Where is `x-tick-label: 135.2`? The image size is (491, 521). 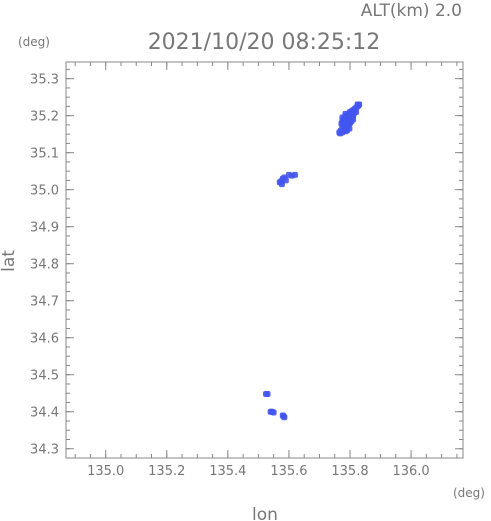 x-tick-label: 135.2 is located at coordinates (166, 471).